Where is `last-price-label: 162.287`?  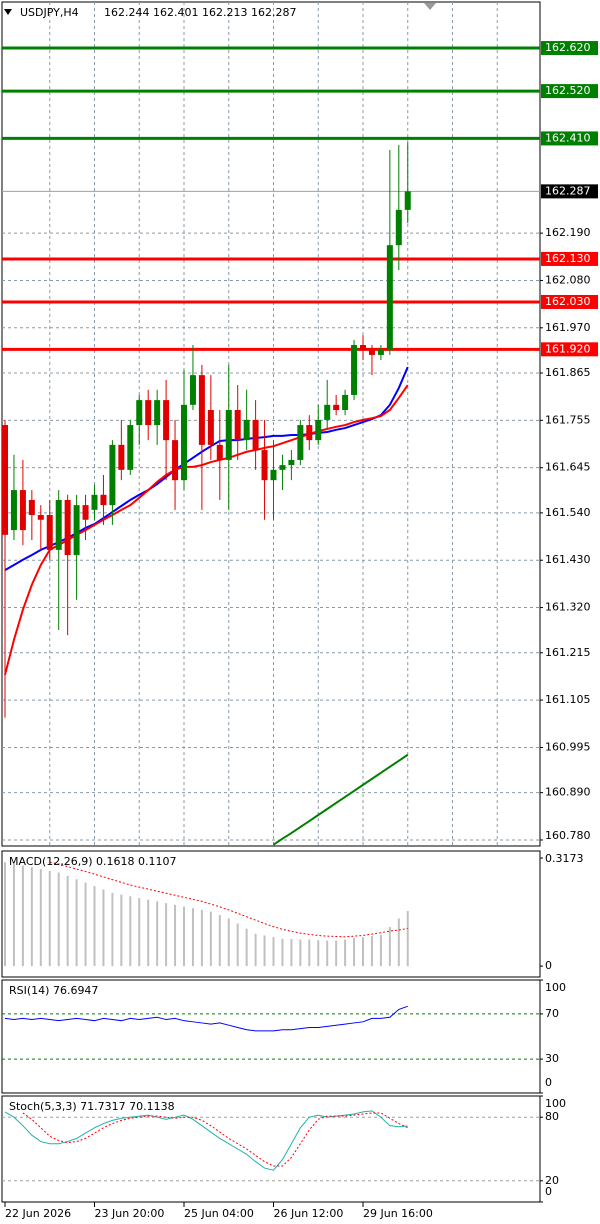 last-price-label: 162.287 is located at coordinates (568, 190).